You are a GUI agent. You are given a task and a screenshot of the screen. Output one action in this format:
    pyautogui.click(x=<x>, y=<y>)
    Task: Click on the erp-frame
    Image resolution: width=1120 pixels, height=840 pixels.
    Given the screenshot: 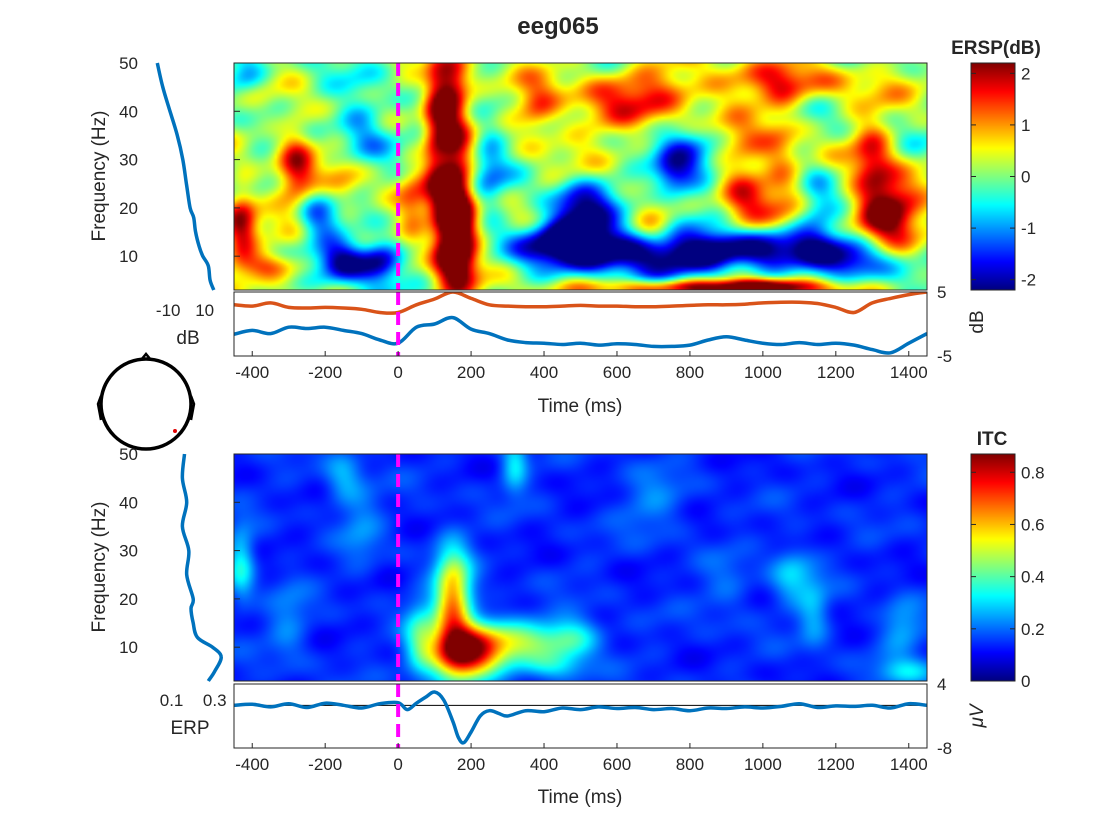 What is the action you would take?
    pyautogui.click(x=580, y=716)
    